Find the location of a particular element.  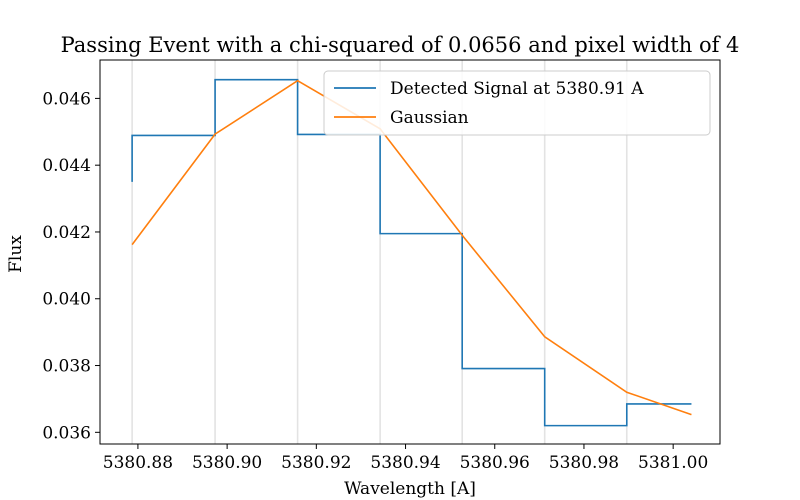

y-tick-label: 0.038 is located at coordinates (66, 367).